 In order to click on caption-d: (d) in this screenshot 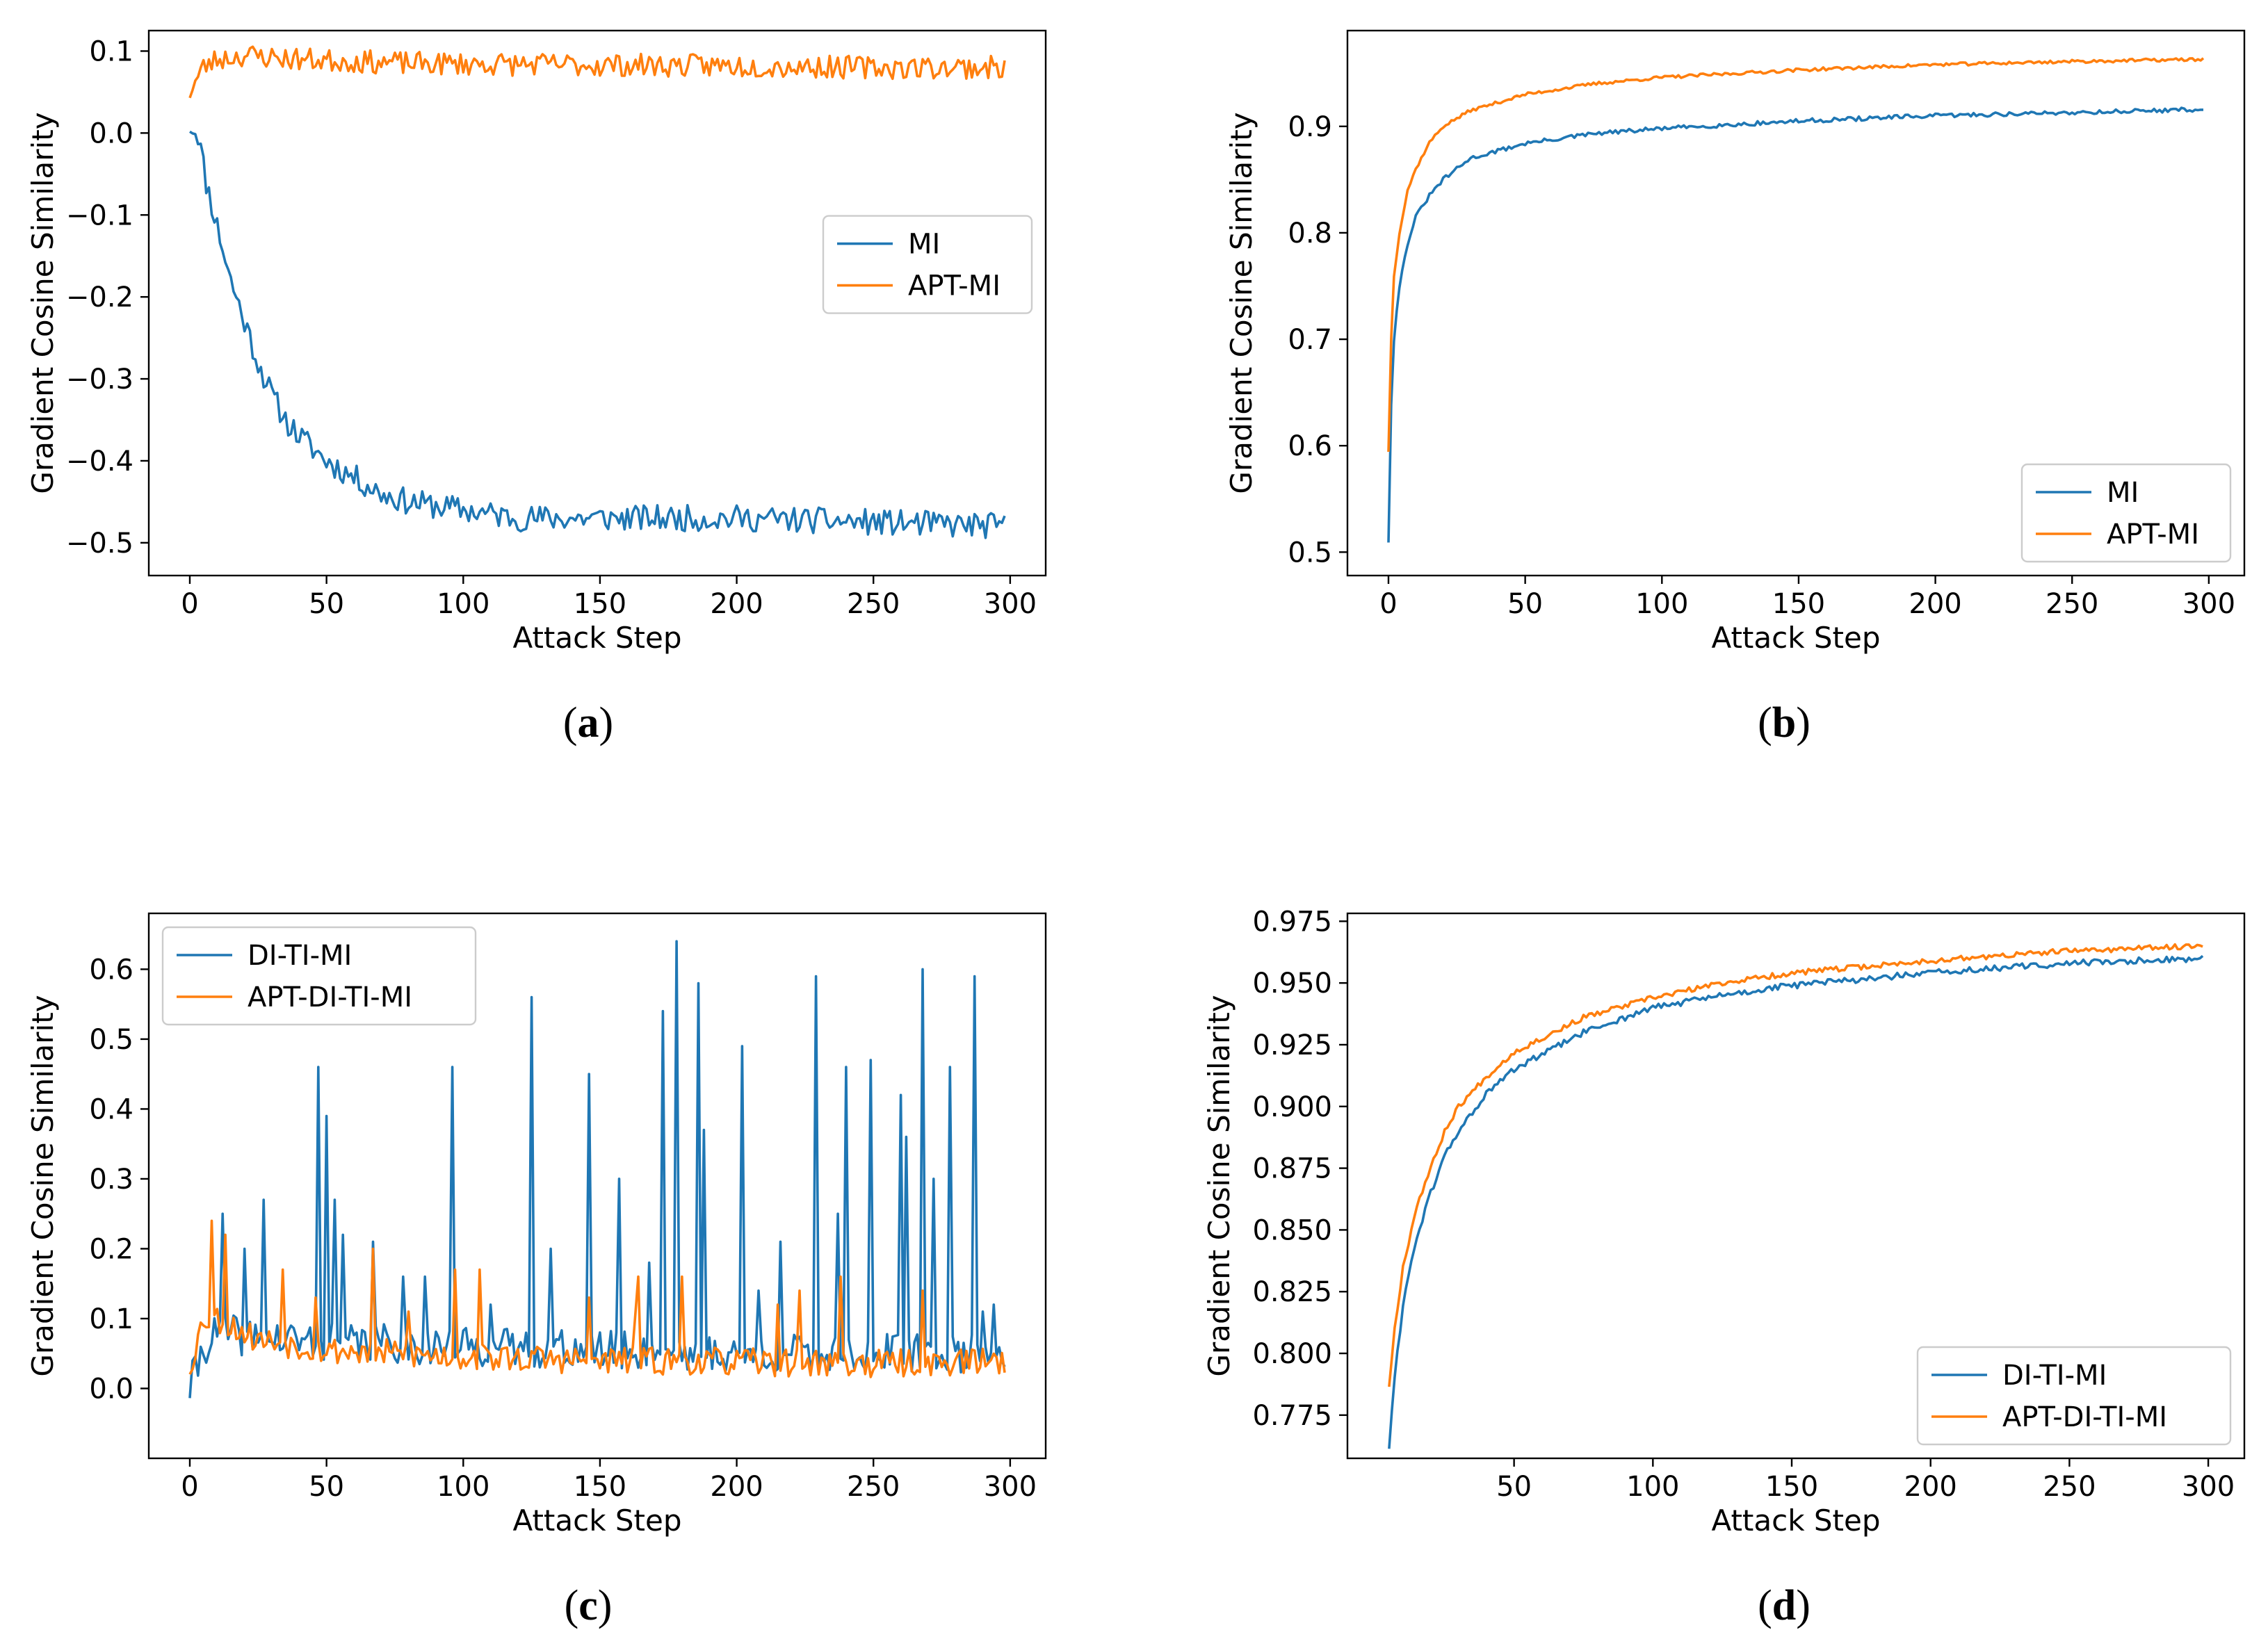, I will do `click(1784, 1605)`.